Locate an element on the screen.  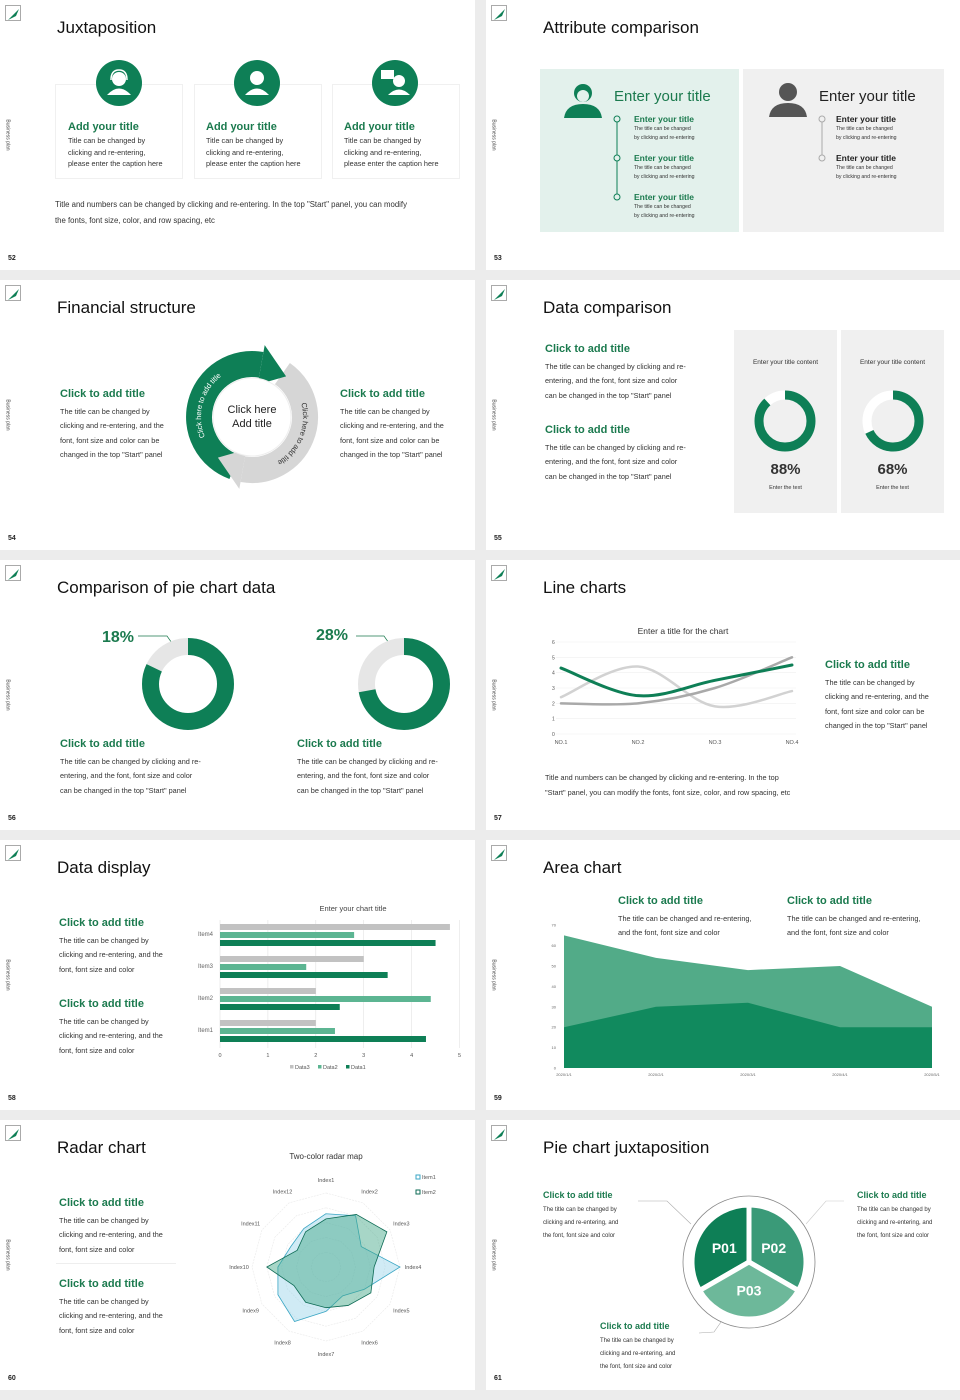
page-number: 52 is located at coordinates (12, 258).